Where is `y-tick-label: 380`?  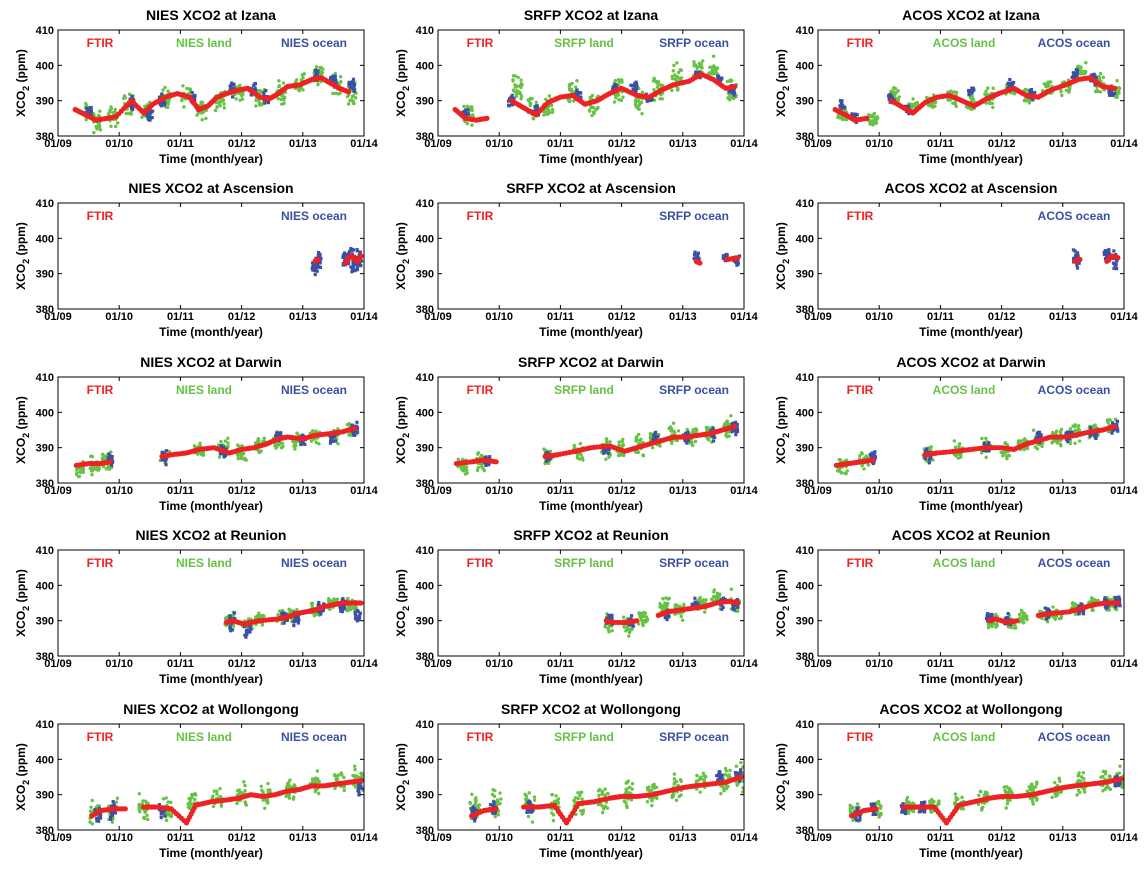 y-tick-label: 380 is located at coordinates (425, 310).